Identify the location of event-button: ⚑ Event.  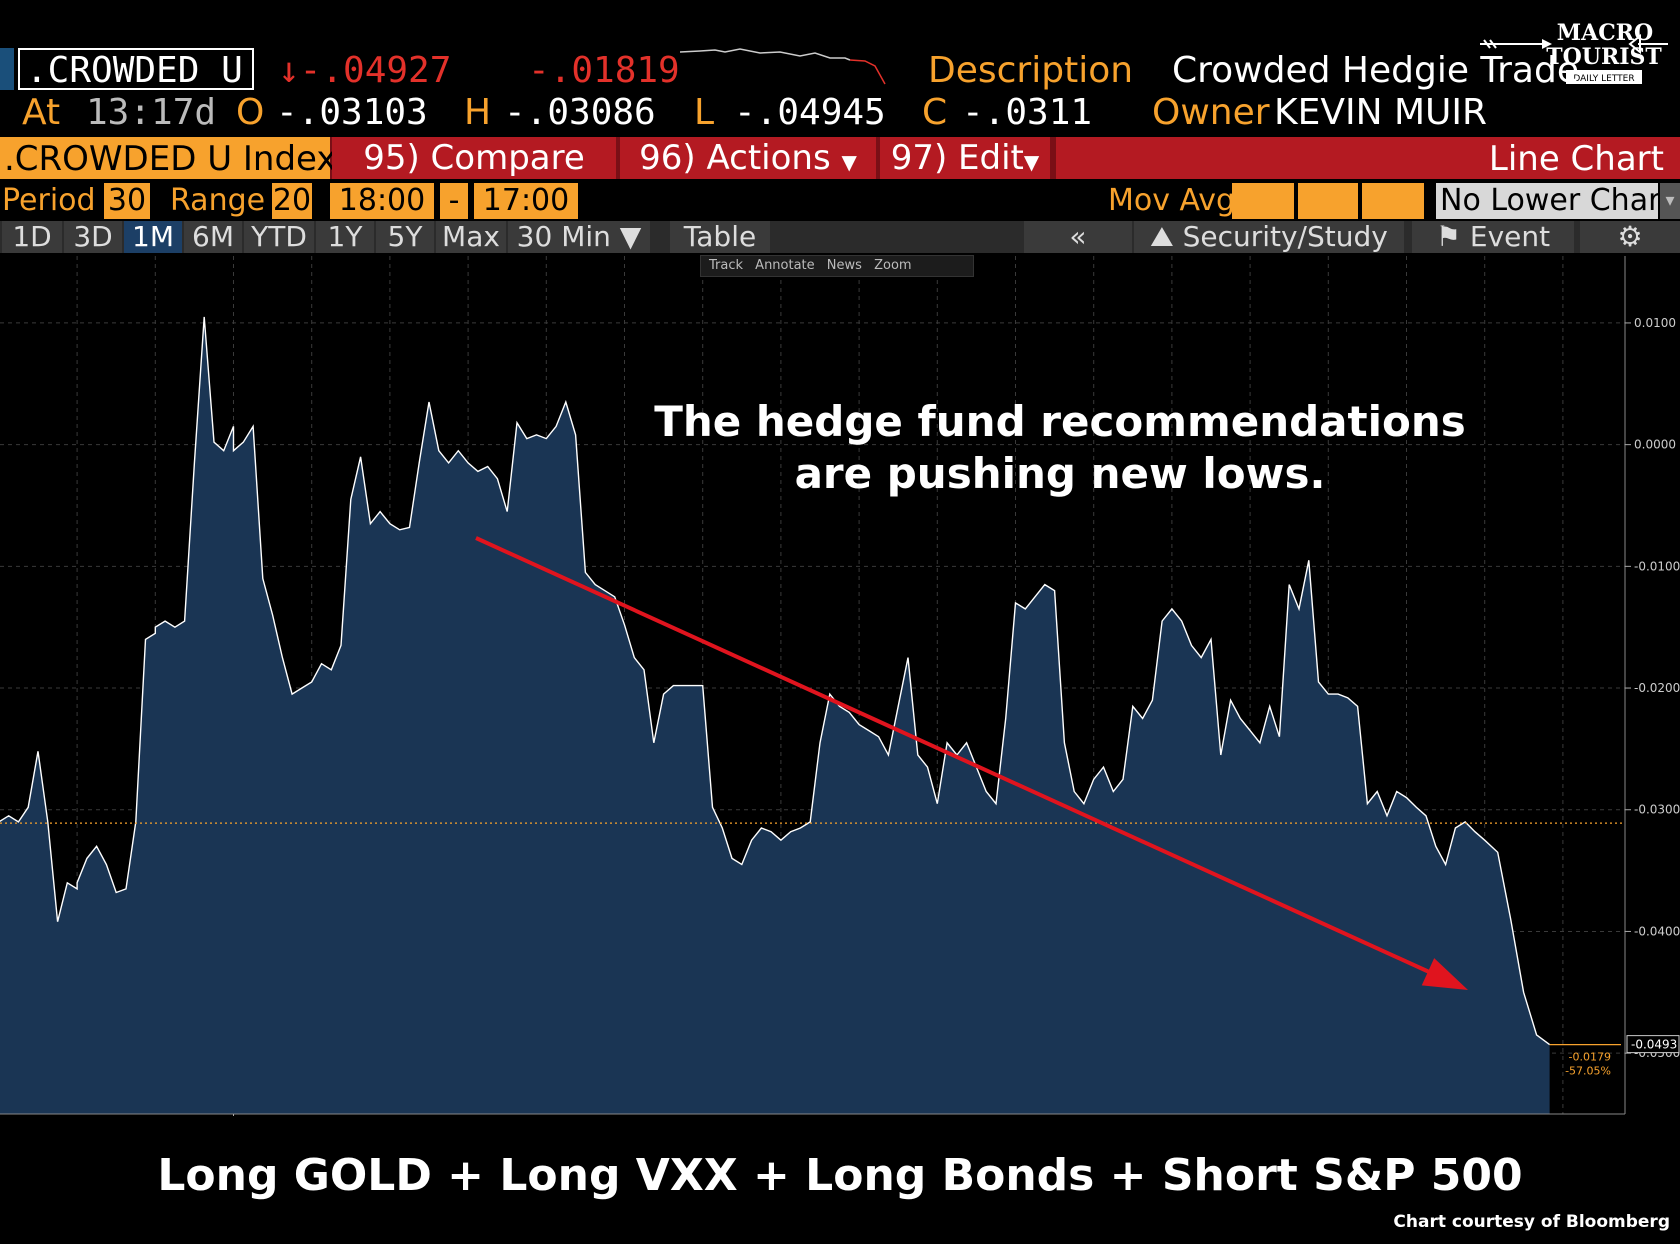
(1493, 237).